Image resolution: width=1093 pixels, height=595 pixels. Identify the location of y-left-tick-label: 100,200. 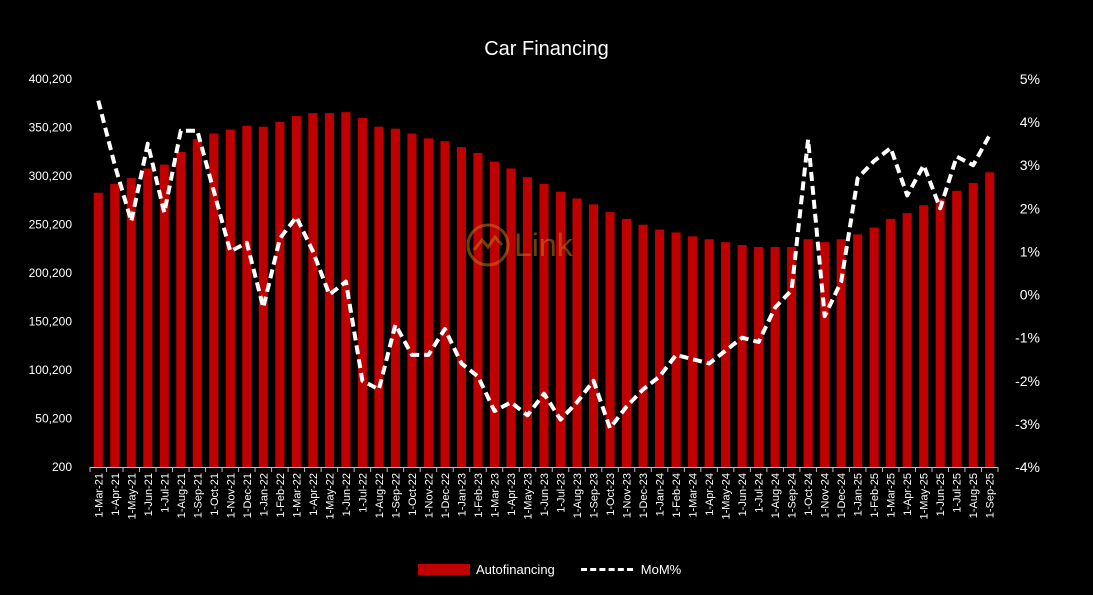
(51, 370).